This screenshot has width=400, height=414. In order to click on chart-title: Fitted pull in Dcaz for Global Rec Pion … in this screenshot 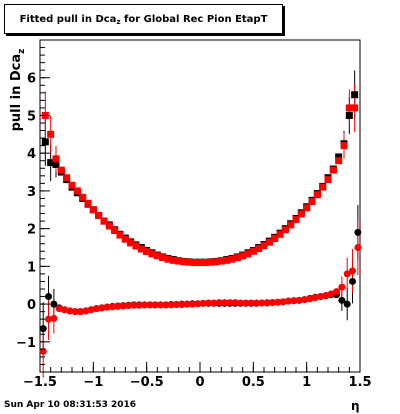, I will do `click(143, 20)`.